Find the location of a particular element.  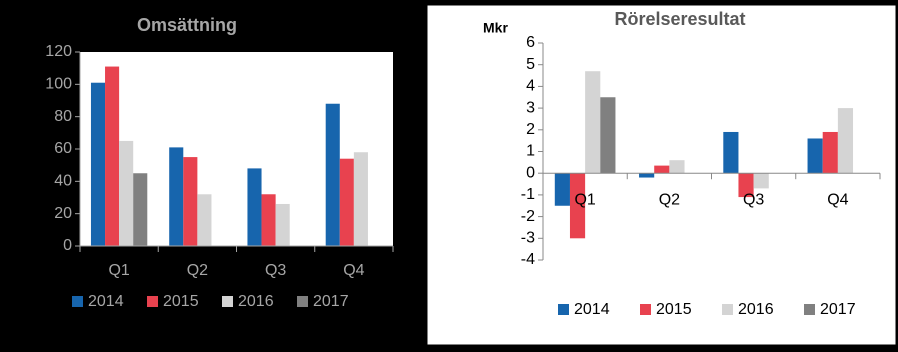

chart-title: Rörelseresultat is located at coordinates (679, 19).